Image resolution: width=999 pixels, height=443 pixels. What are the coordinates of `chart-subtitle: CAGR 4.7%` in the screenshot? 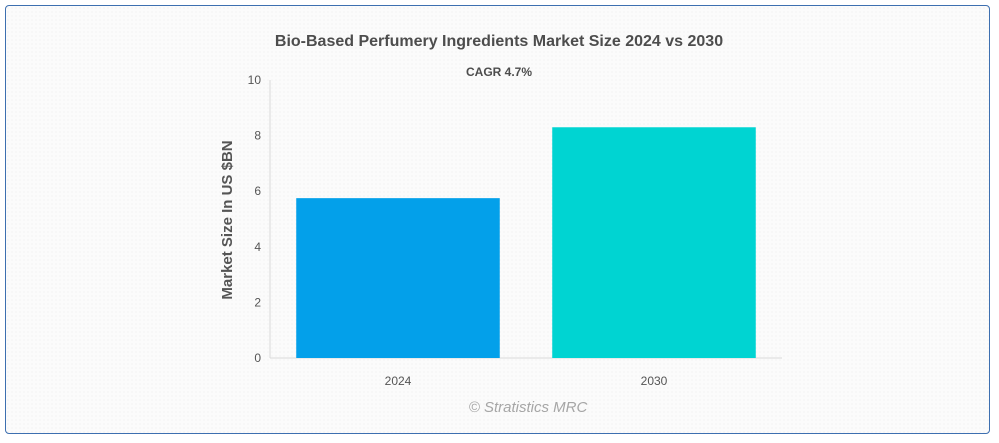 It's located at (499, 72).